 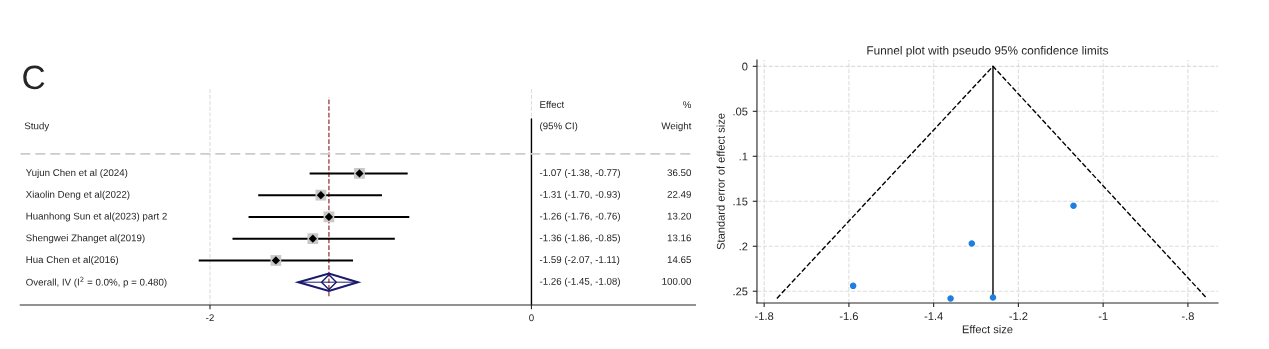 I want to click on annotation: 13.16, so click(x=679, y=238).